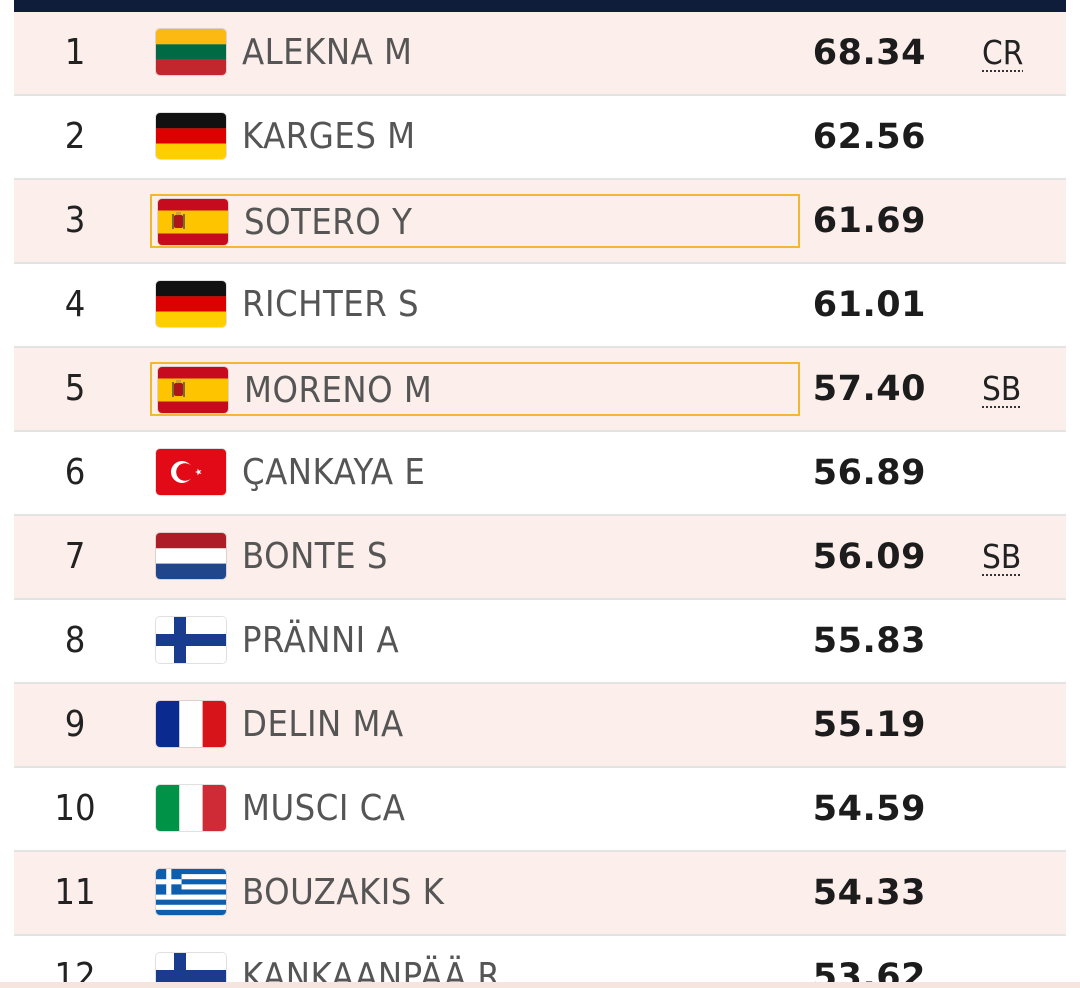  What do you see at coordinates (324, 808) in the screenshot?
I see `athlete-name: MUSCI CA` at bounding box center [324, 808].